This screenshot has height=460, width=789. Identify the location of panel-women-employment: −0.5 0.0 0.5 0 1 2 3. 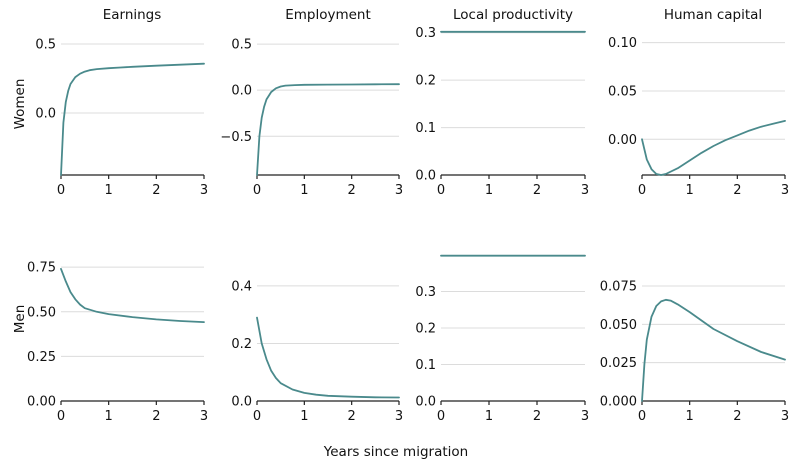
(311, 118).